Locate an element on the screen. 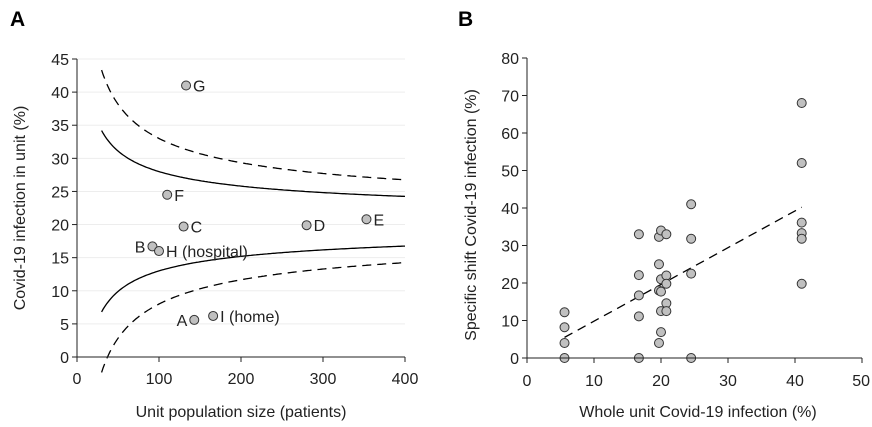 The height and width of the screenshot is (427, 872). panel-b-y-tick-label: 20 is located at coordinates (510, 284).